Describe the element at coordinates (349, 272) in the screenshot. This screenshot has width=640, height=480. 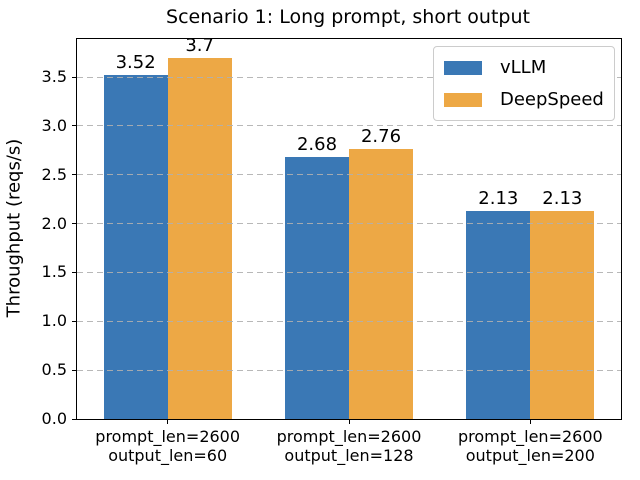
I see `gridline-y-1.5` at that location.